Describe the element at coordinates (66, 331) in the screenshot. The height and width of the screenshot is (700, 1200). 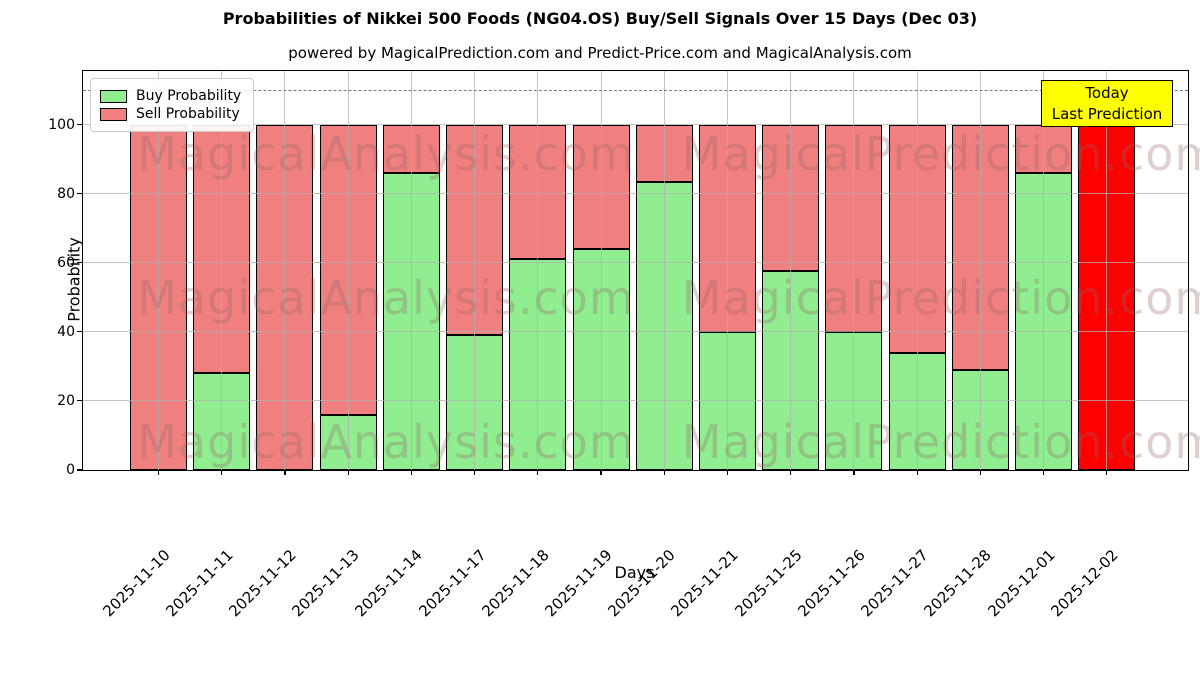
I see `y-tick-label: 40` at that location.